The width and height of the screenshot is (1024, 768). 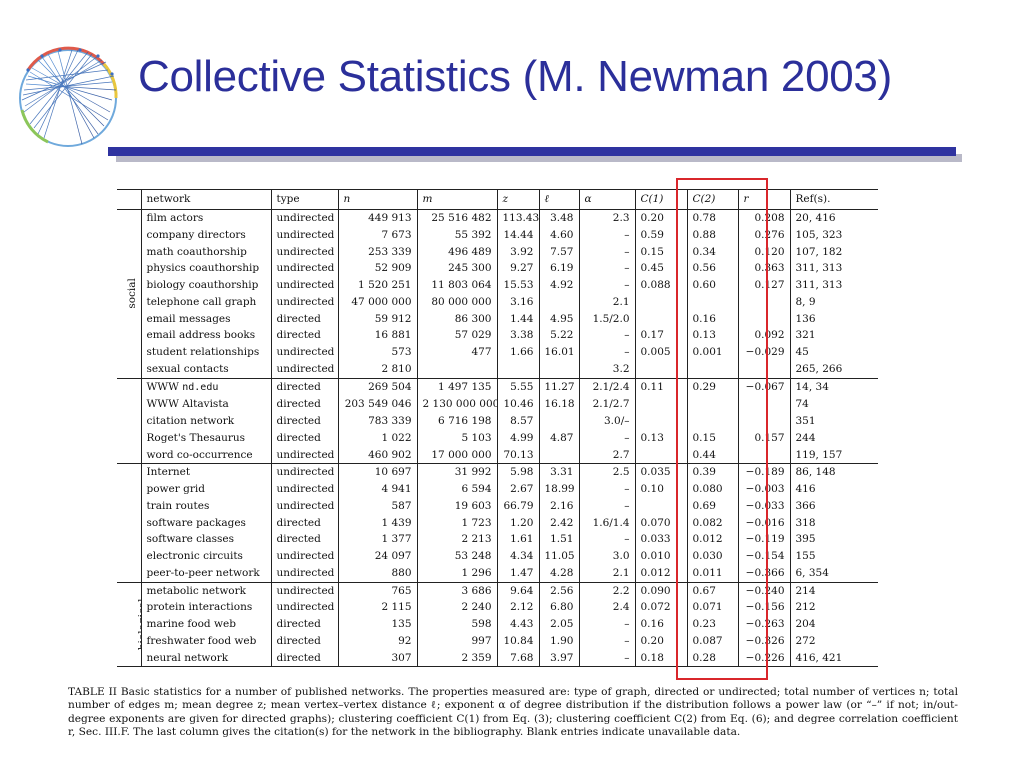 What do you see at coordinates (607, 573) in the screenshot?
I see `cell-alpha: 2.1` at bounding box center [607, 573].